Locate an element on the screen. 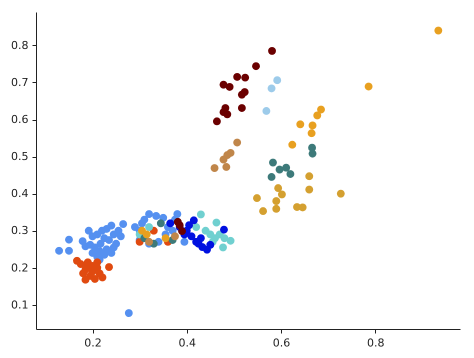  x-tick-label: 0.4 is located at coordinates (187, 343).